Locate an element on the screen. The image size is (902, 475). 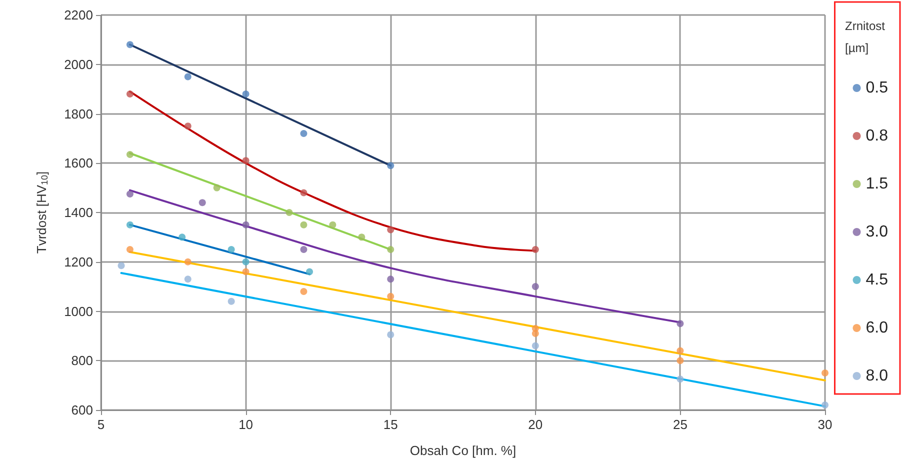
x-tick-label: 25 is located at coordinates (680, 424).